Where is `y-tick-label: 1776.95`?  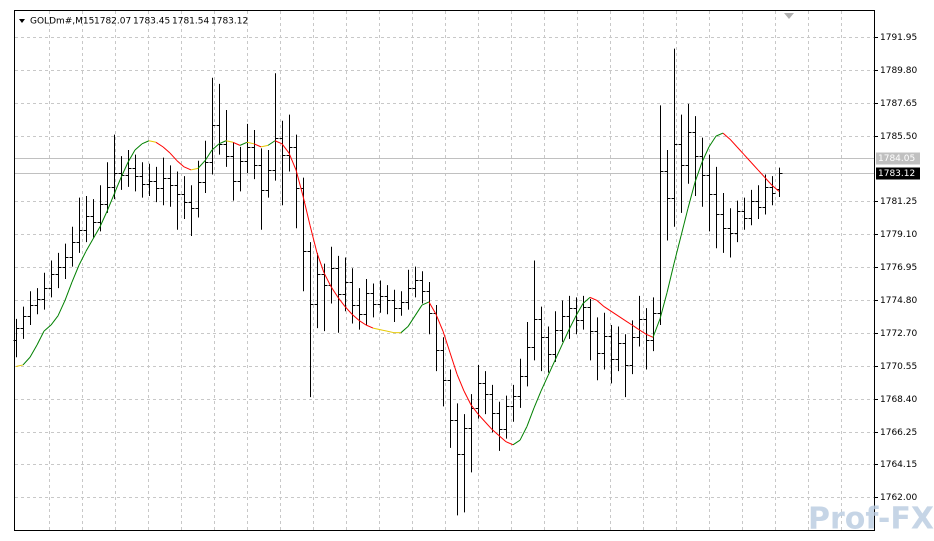
y-tick-label: 1776.95 is located at coordinates (898, 268).